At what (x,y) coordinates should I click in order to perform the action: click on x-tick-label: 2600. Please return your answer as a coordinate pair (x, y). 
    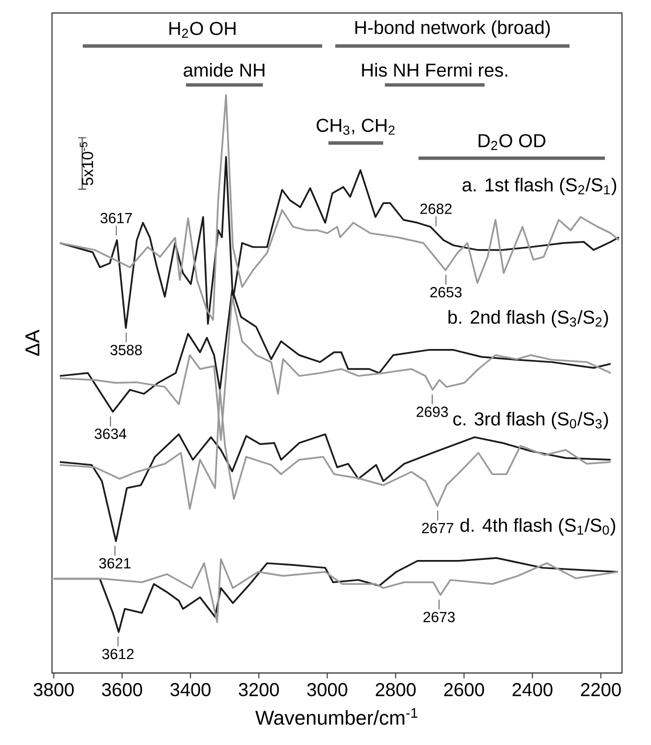
    Looking at the image, I should click on (464, 689).